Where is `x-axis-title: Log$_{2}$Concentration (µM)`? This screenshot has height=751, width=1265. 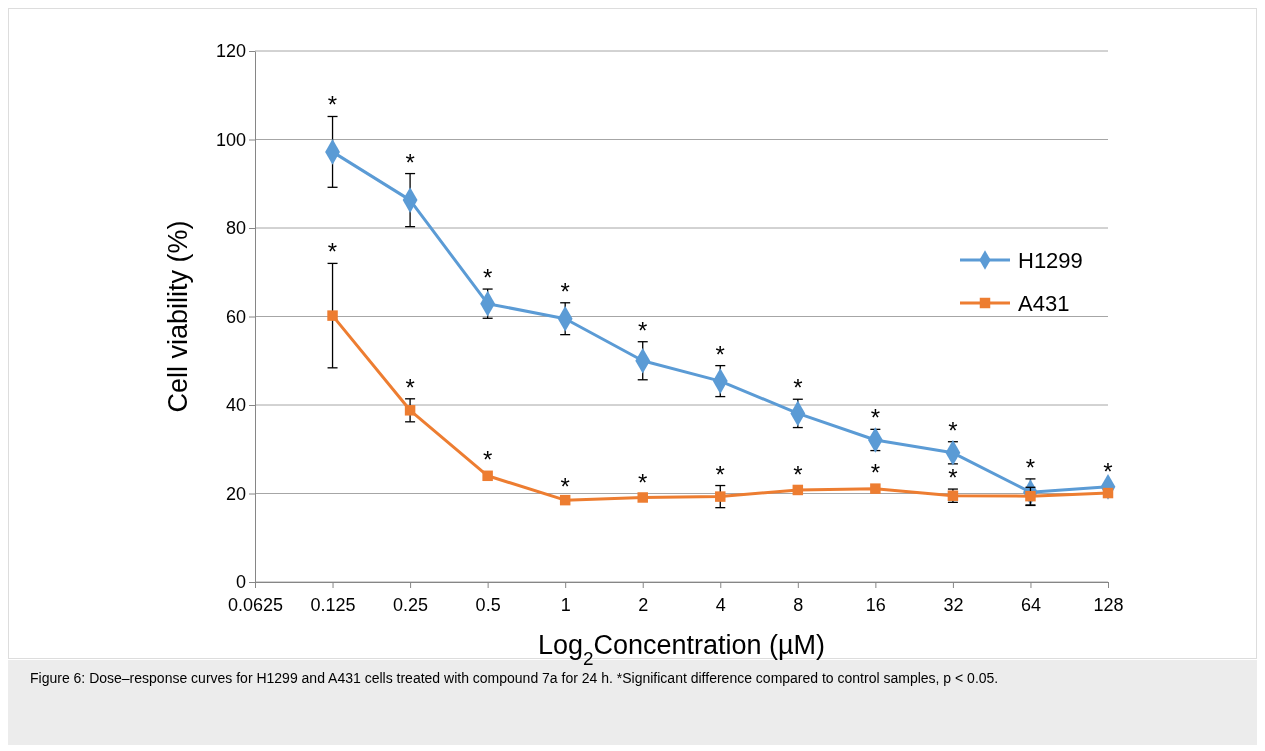
x-axis-title: Log$_{2}$Concentration (µM) is located at coordinates (681, 649).